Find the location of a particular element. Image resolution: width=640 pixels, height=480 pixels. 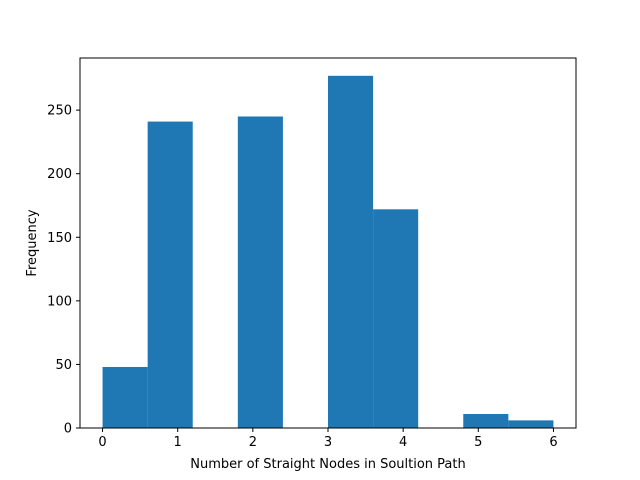

y-tick-label: 250 is located at coordinates (59, 111).